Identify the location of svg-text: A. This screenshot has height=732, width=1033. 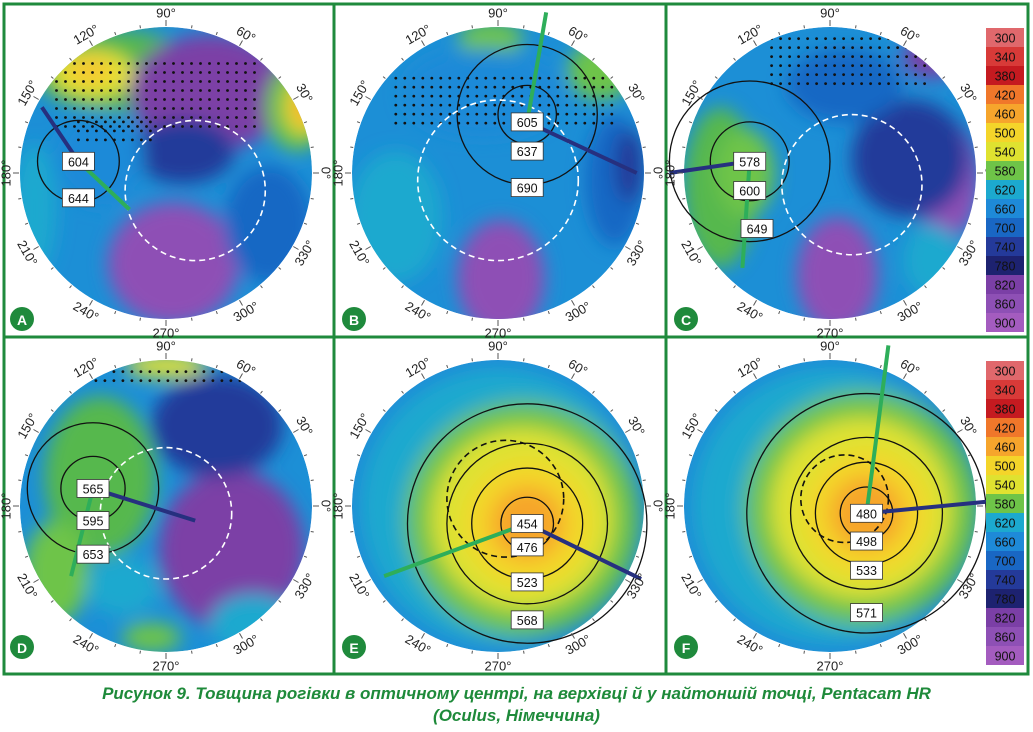
(22, 320).